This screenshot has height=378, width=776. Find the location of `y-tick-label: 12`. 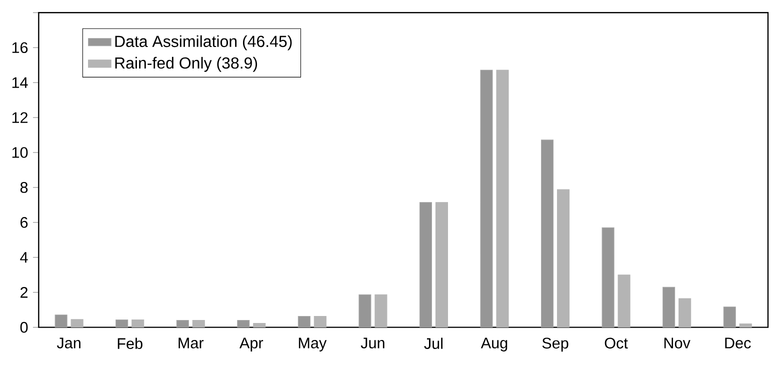

y-tick-label: 12 is located at coordinates (20, 117).